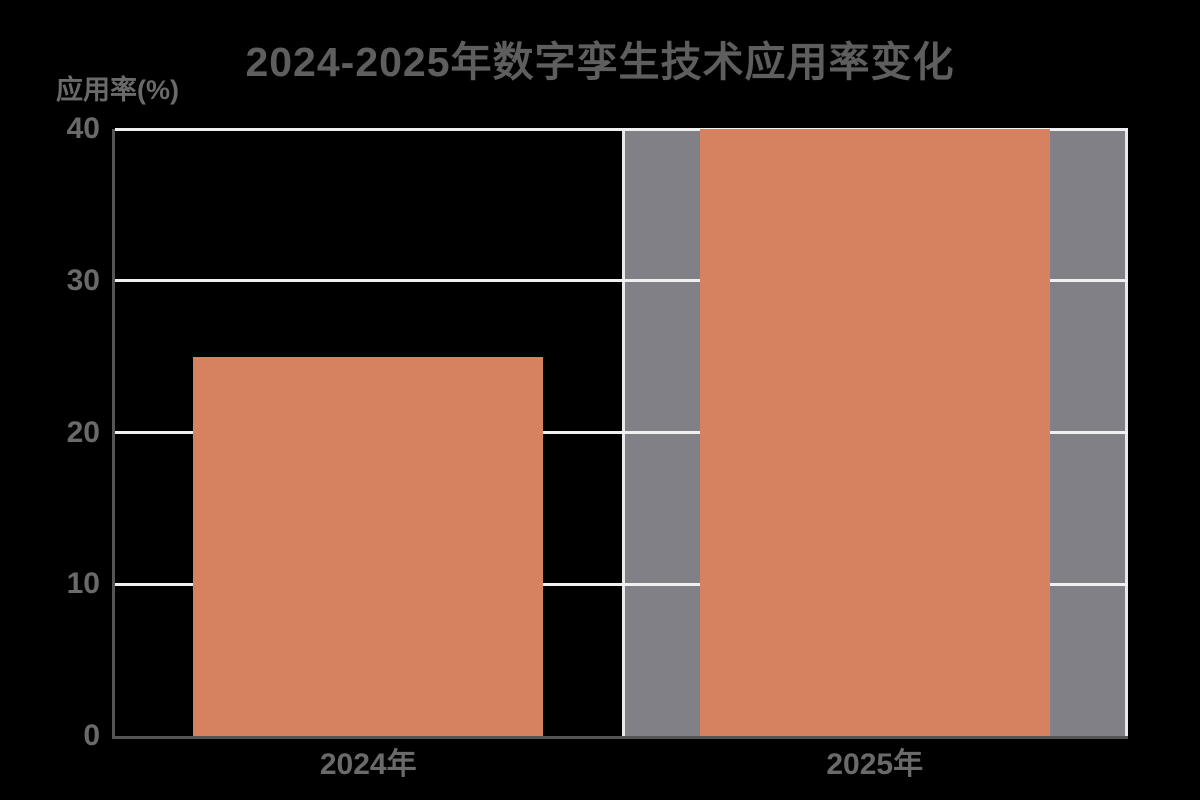 The height and width of the screenshot is (800, 1200). I want to click on y-tick-30: 30, so click(83, 280).